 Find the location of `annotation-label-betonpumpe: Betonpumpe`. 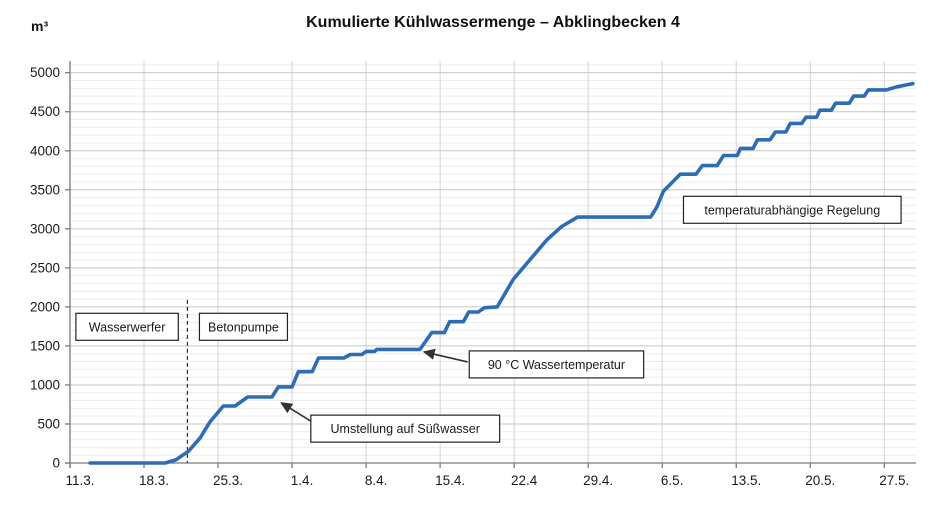

annotation-label-betonpumpe: Betonpumpe is located at coordinates (243, 327).